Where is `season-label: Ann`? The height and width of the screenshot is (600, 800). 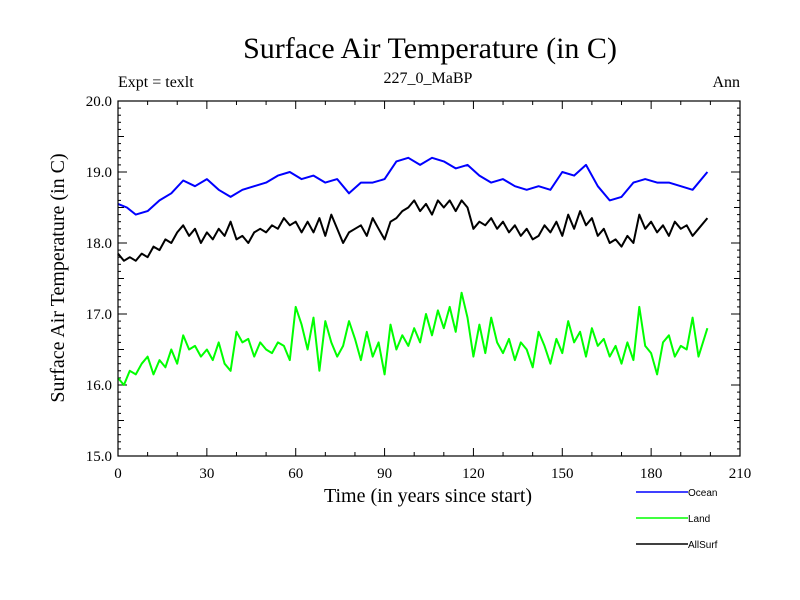
season-label: Ann is located at coordinates (726, 82).